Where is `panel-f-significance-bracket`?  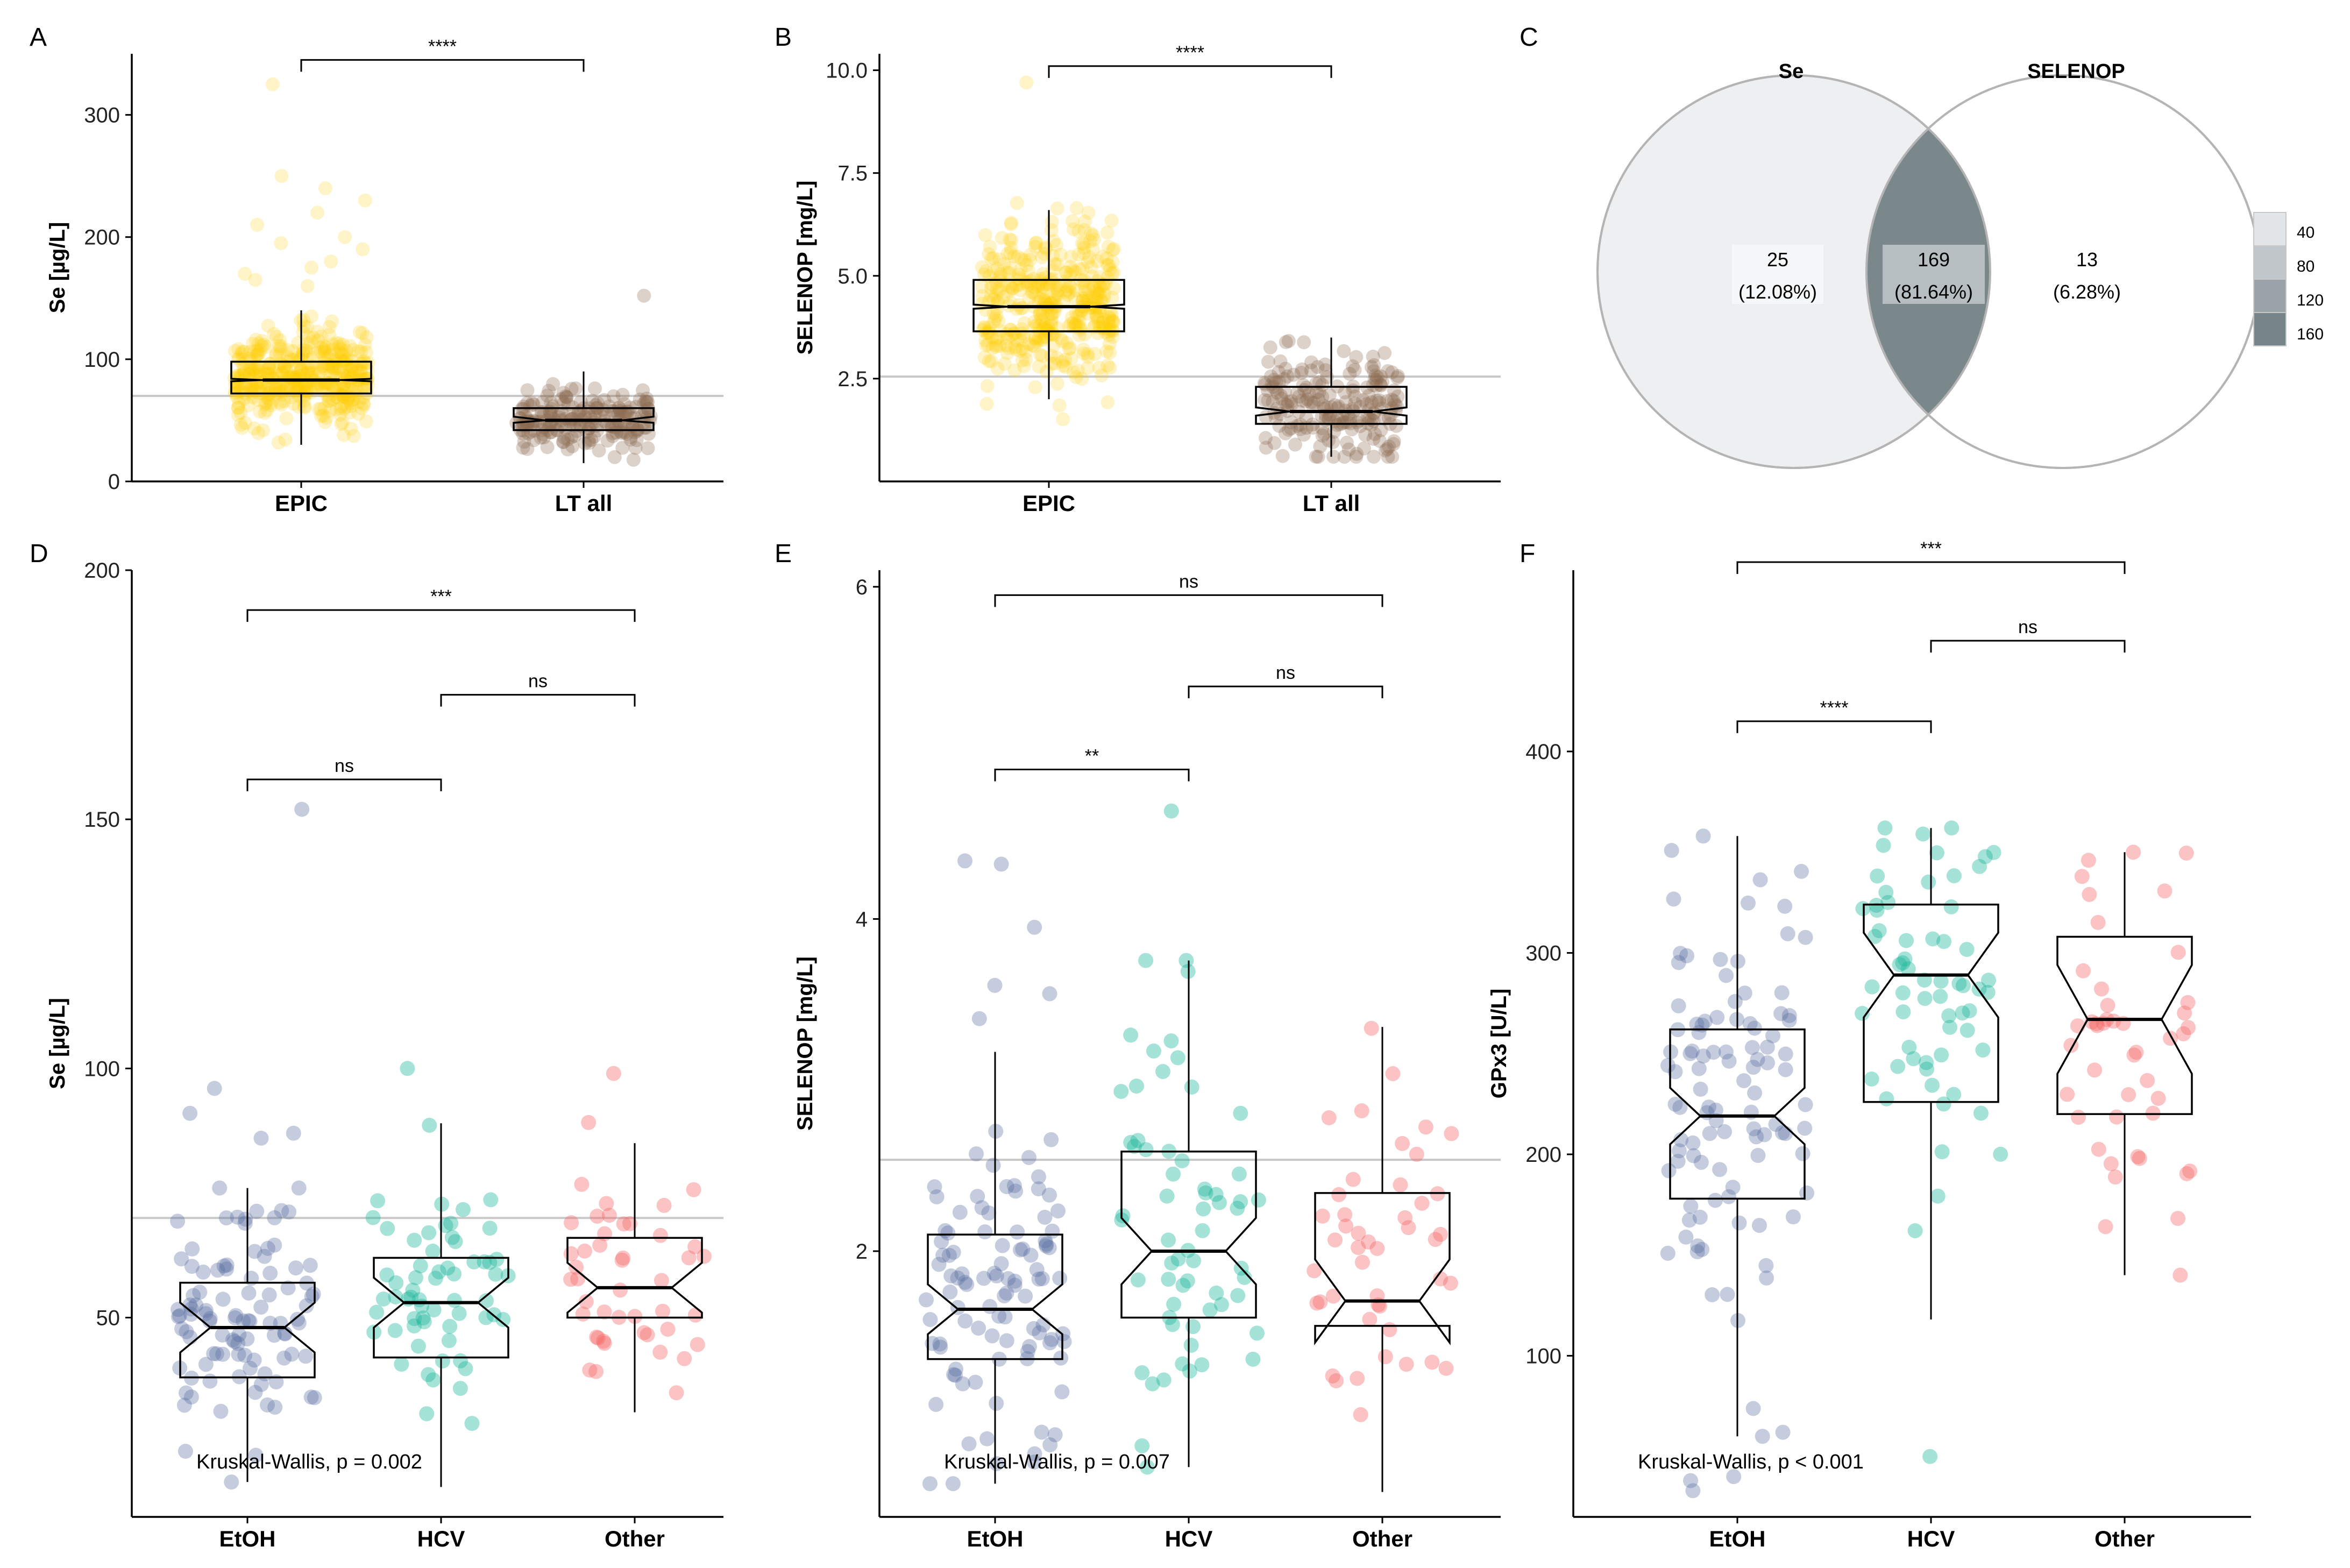 panel-f-significance-bracket is located at coordinates (1931, 567).